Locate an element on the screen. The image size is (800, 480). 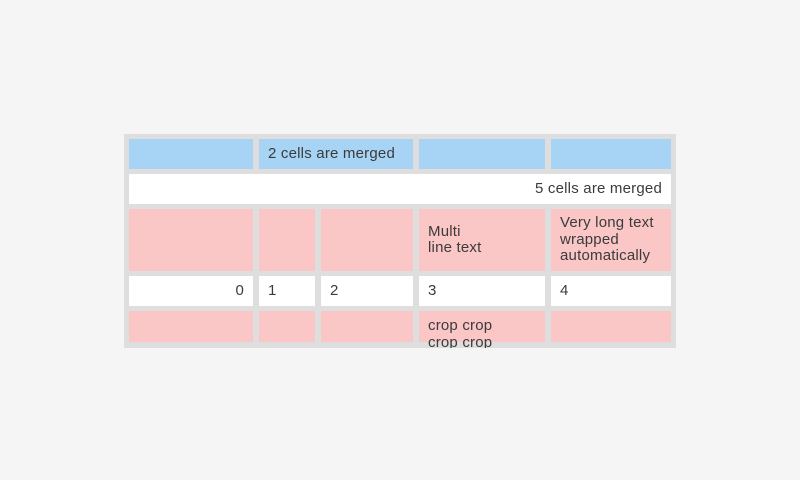
merged-5-cells-cell: 5 cells are merged is located at coordinates (400, 189).